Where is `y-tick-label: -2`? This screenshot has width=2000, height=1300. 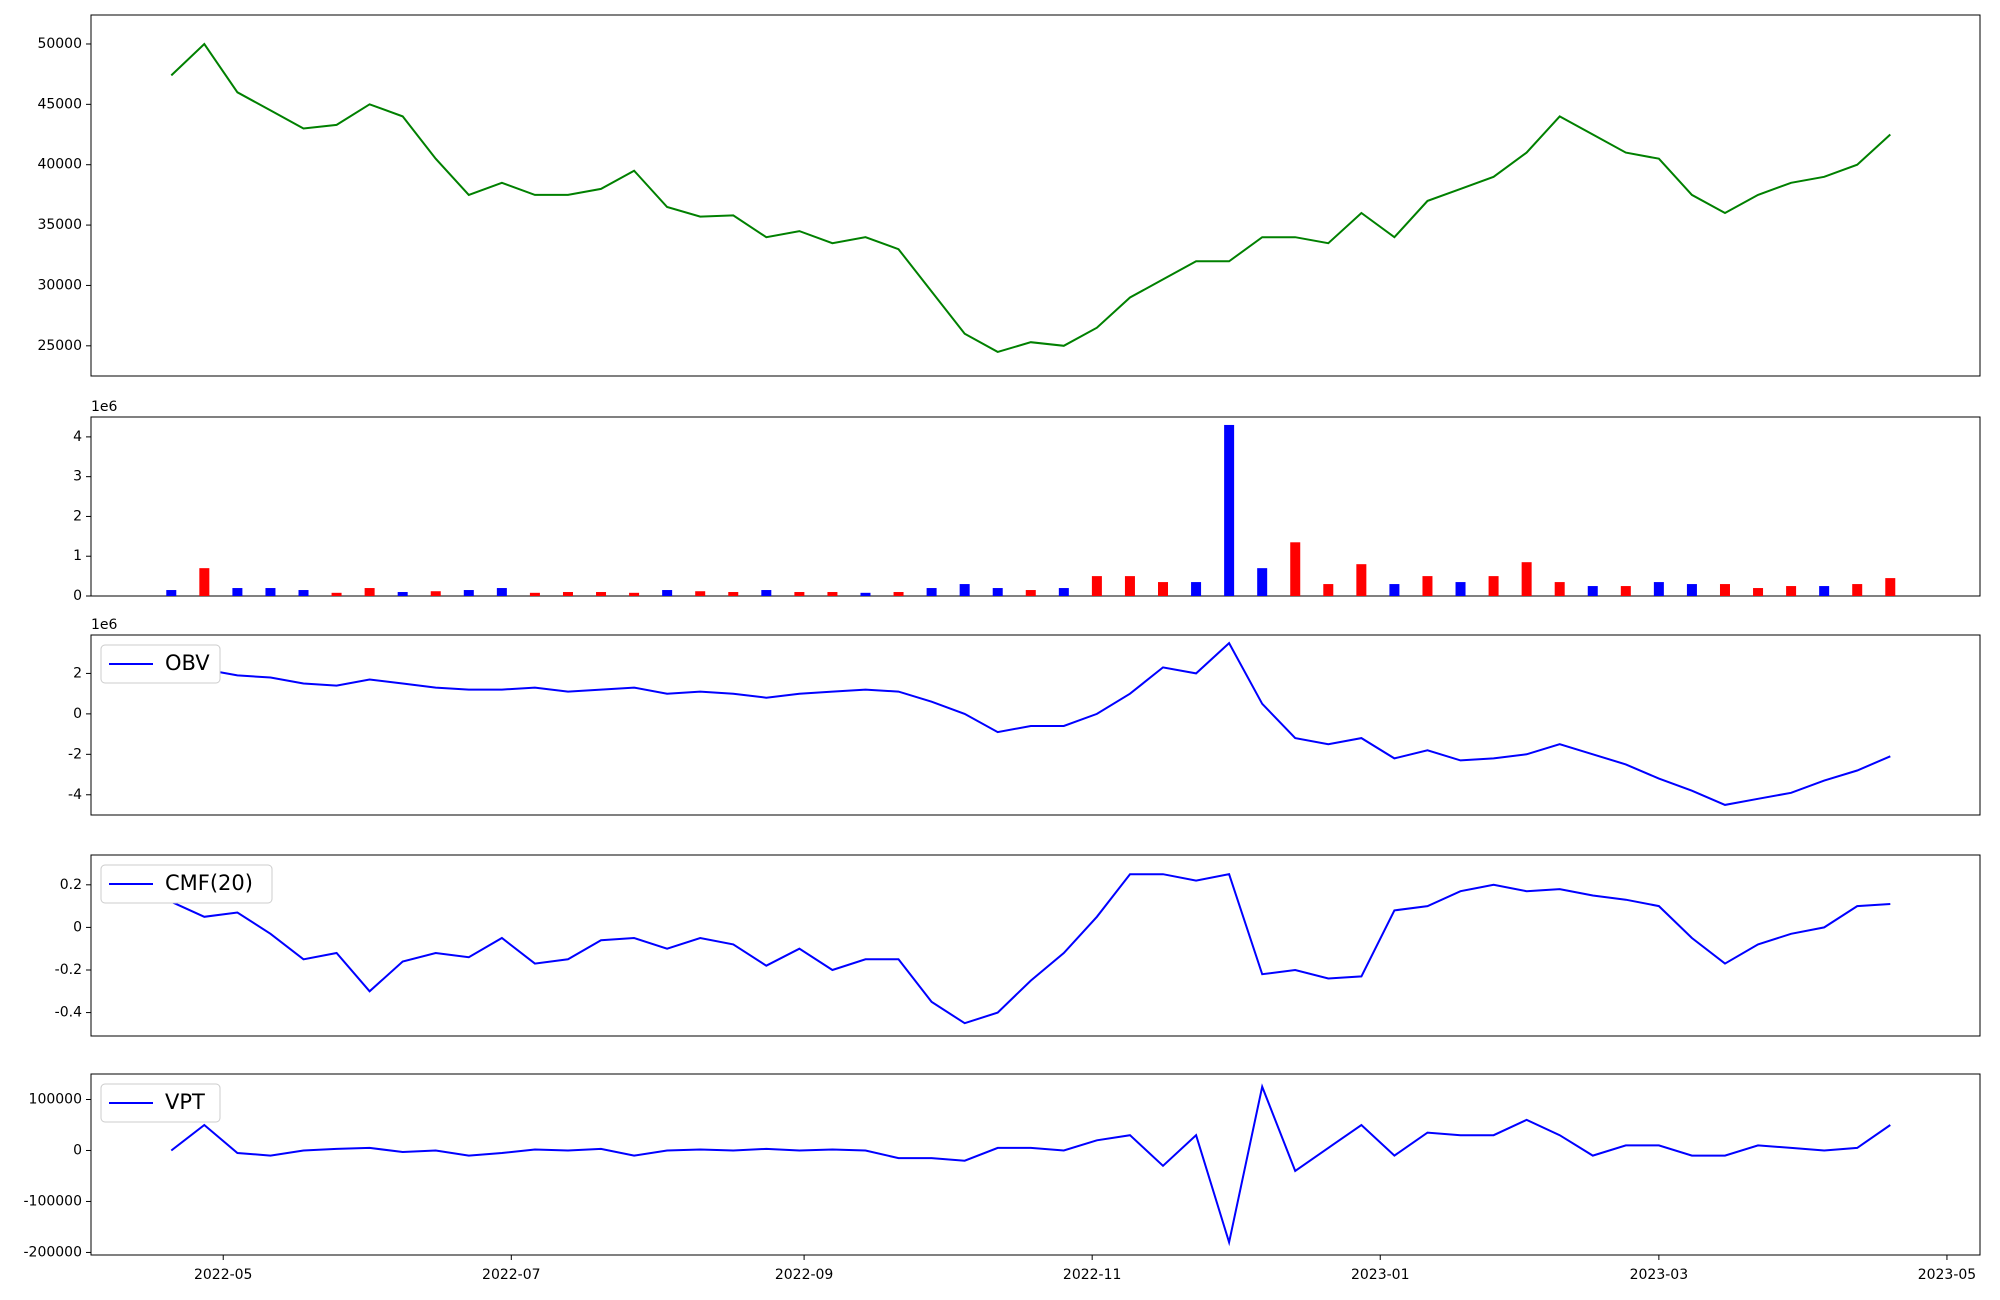 y-tick-label: -2 is located at coordinates (75, 754).